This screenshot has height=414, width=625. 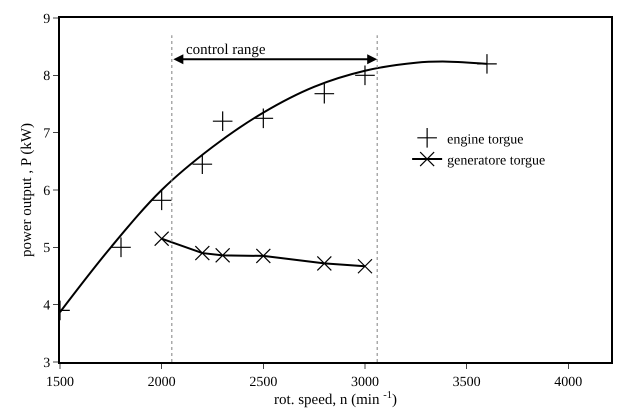 I want to click on y-axis-title: power output , P (kW), so click(x=26, y=190).